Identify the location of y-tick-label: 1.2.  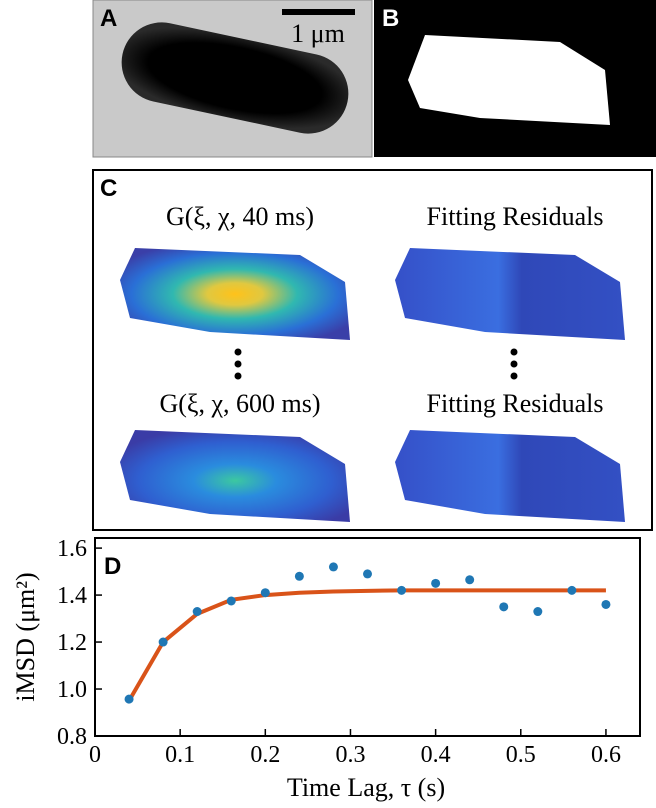
(72, 643).